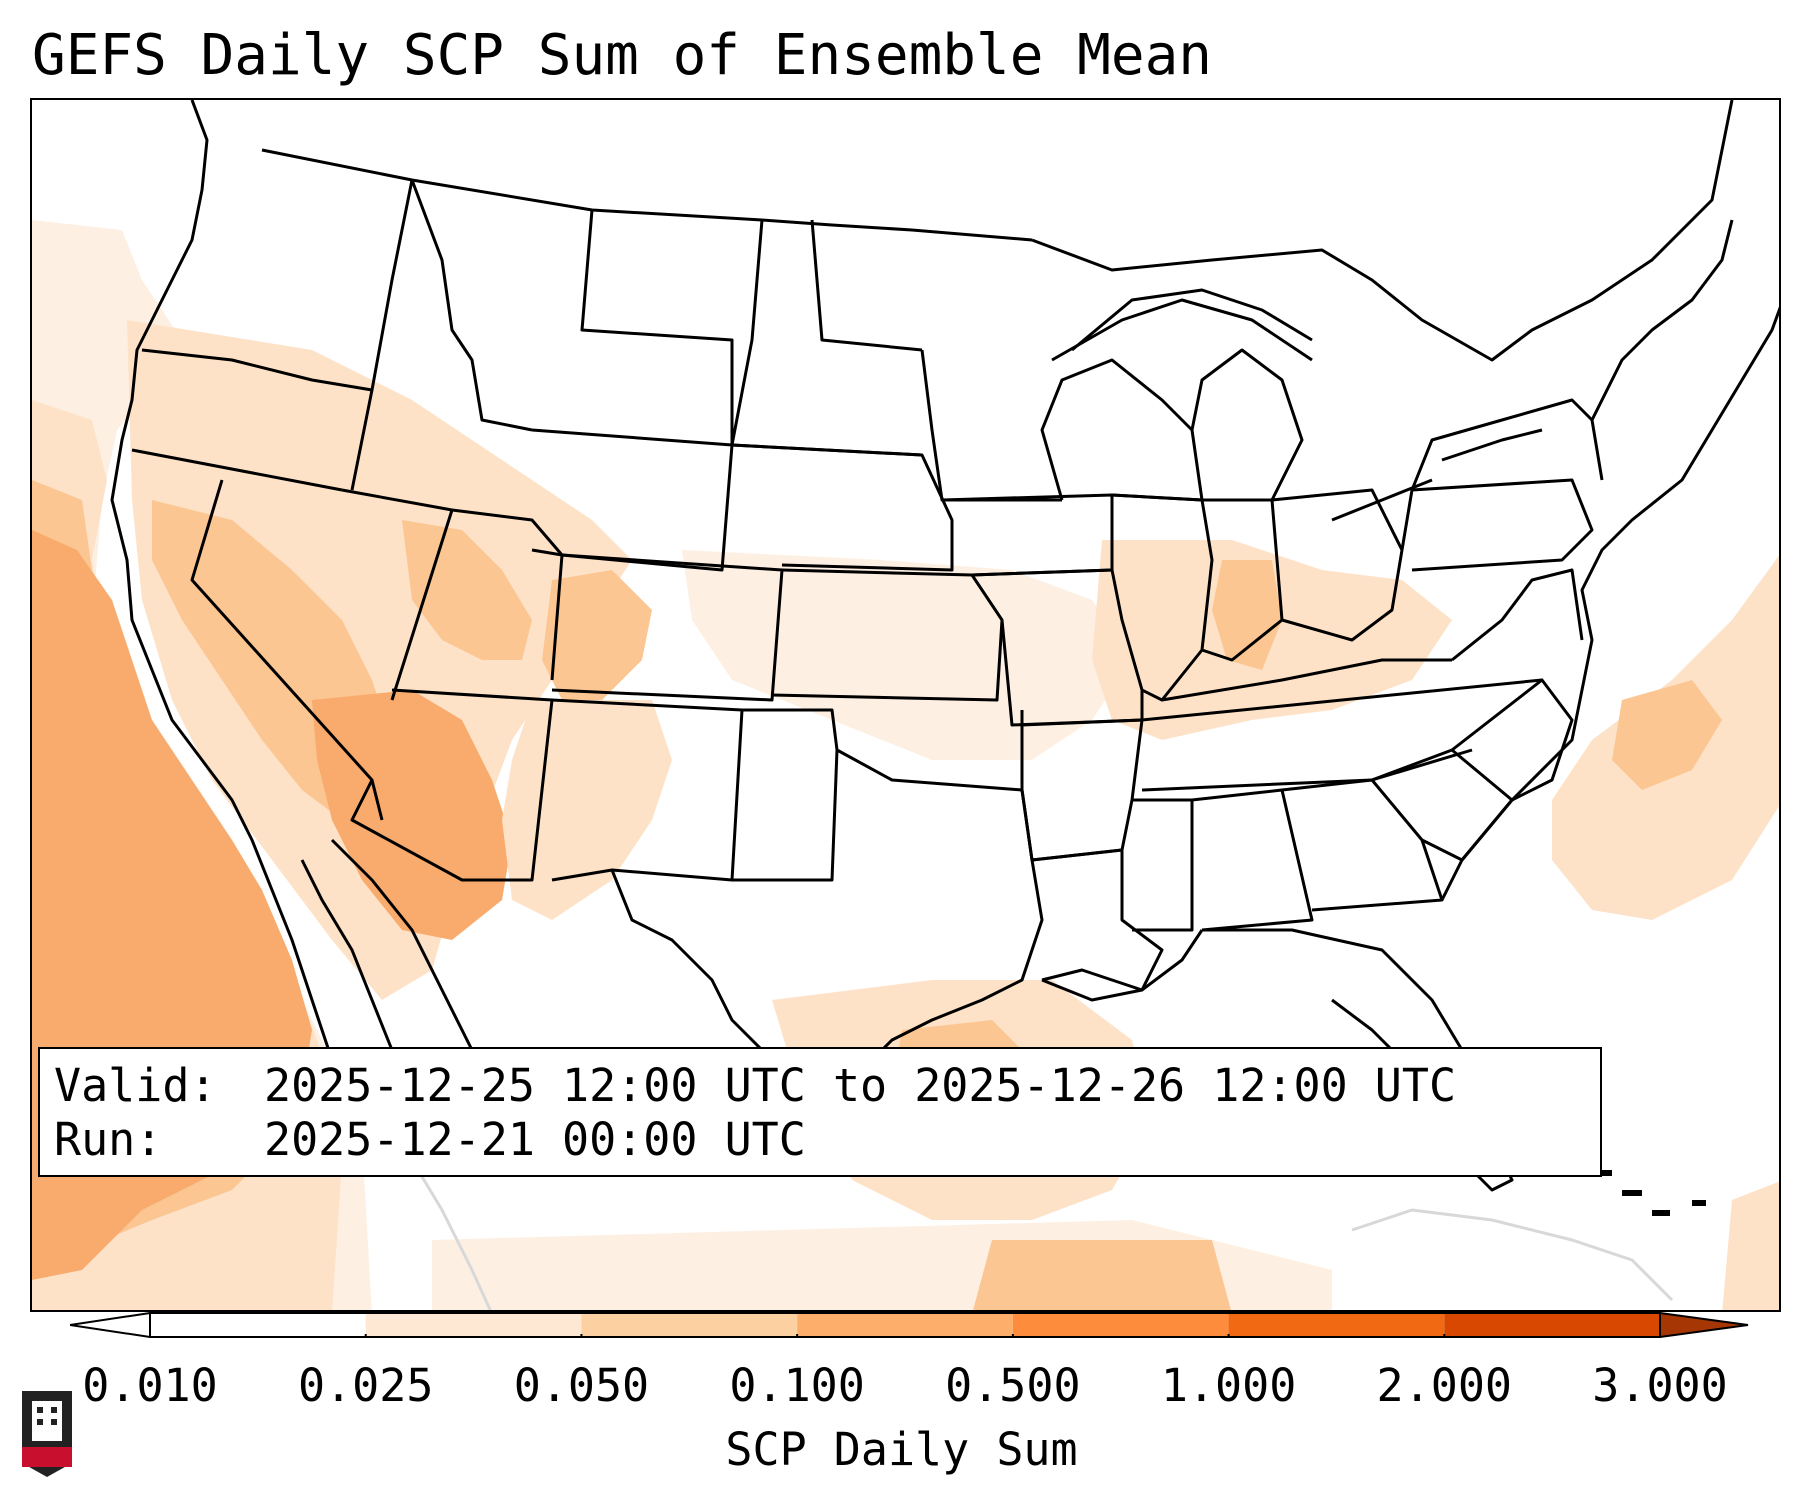 The height and width of the screenshot is (1500, 1803). I want to click on wa-or-border, so click(257, 370).